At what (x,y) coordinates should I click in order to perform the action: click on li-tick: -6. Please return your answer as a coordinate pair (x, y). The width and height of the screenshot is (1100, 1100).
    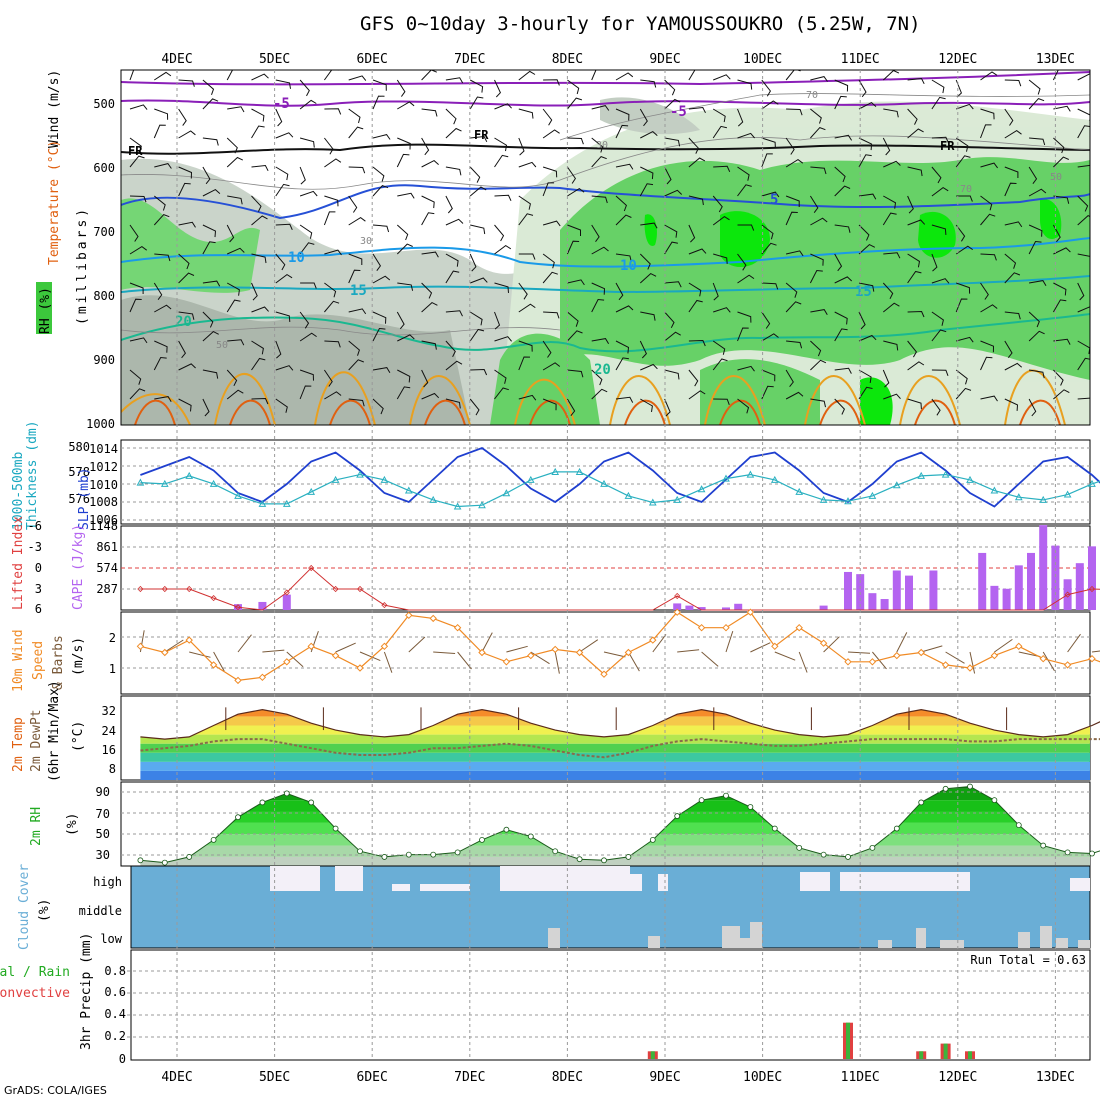
    Looking at the image, I should click on (35, 526).